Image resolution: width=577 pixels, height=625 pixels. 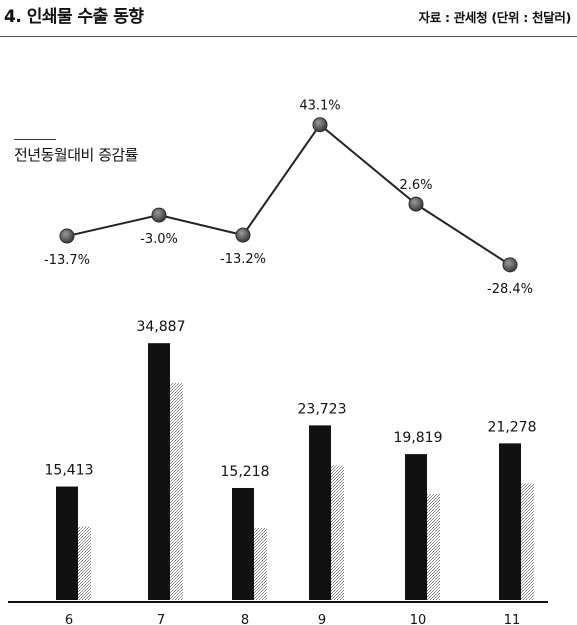 What do you see at coordinates (322, 619) in the screenshot?
I see `x-tick-label: 9` at bounding box center [322, 619].